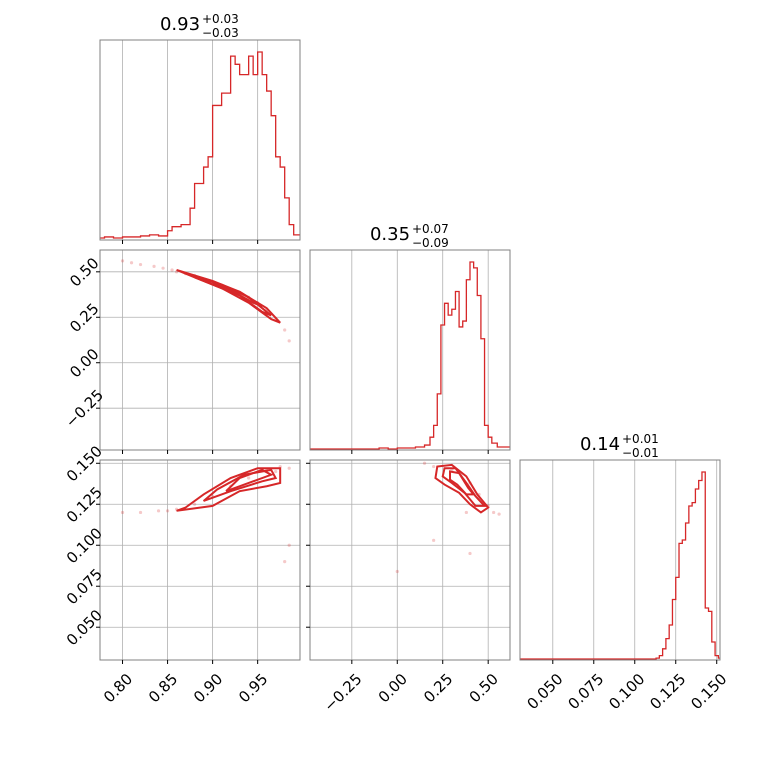 The width and height of the screenshot is (760, 760). I want to click on x-tick-label: 0.50, so click(484, 688).